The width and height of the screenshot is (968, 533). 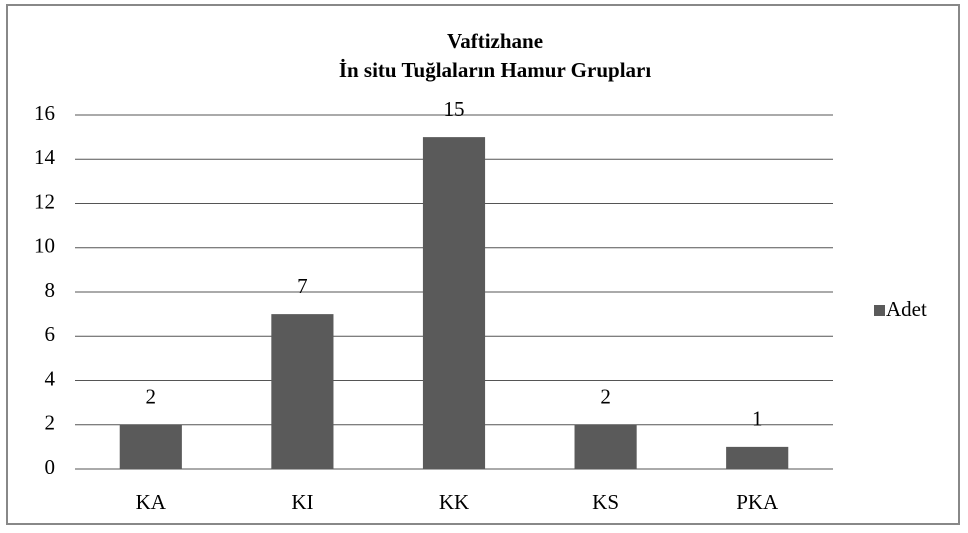 I want to click on legend-swatch, so click(x=879, y=310).